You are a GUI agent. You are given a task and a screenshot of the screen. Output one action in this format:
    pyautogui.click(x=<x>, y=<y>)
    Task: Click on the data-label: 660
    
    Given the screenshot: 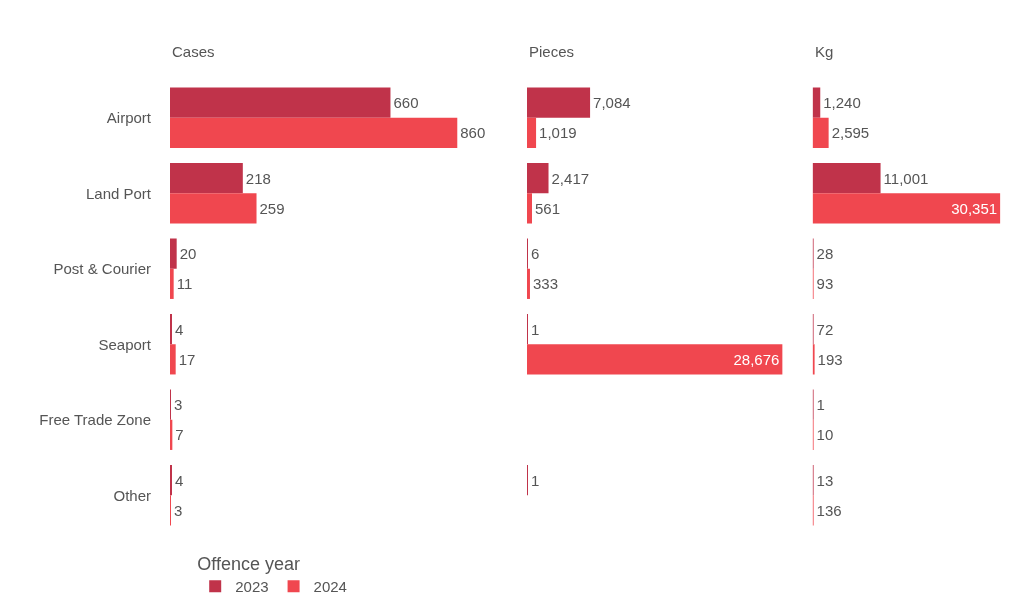 What is the action you would take?
    pyautogui.click(x=406, y=103)
    